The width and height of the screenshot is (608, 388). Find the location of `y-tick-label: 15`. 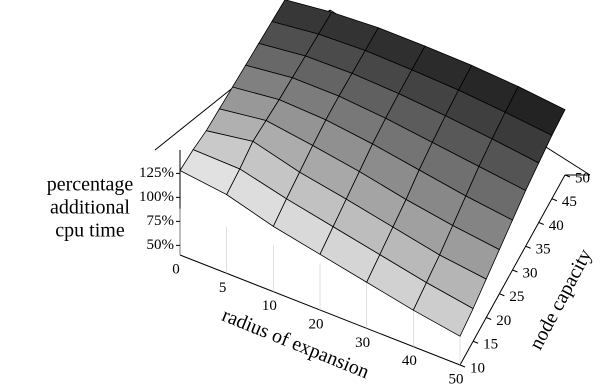

y-tick-label: 15 is located at coordinates (490, 345).